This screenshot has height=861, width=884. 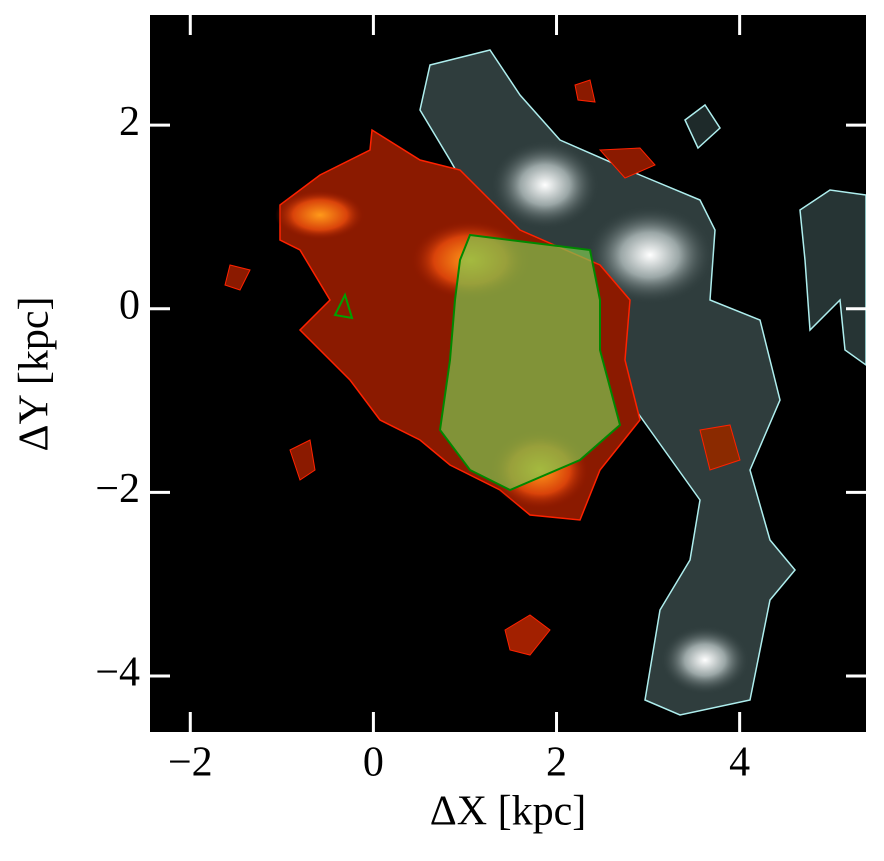 I want to click on y-tick-label: 2, so click(x=129, y=122).